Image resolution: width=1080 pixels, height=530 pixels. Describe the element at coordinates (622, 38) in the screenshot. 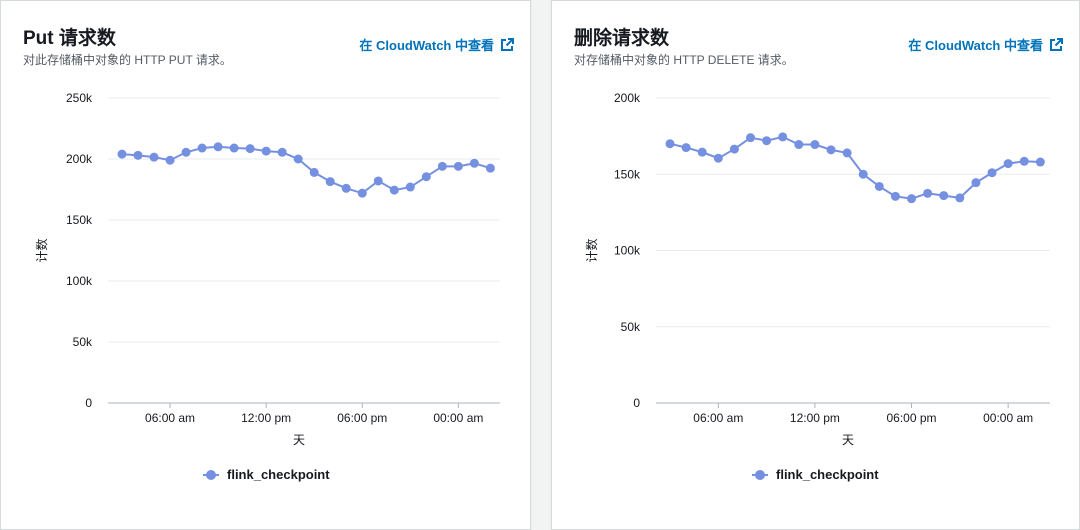

I see `panel-title: 删除请求数` at that location.